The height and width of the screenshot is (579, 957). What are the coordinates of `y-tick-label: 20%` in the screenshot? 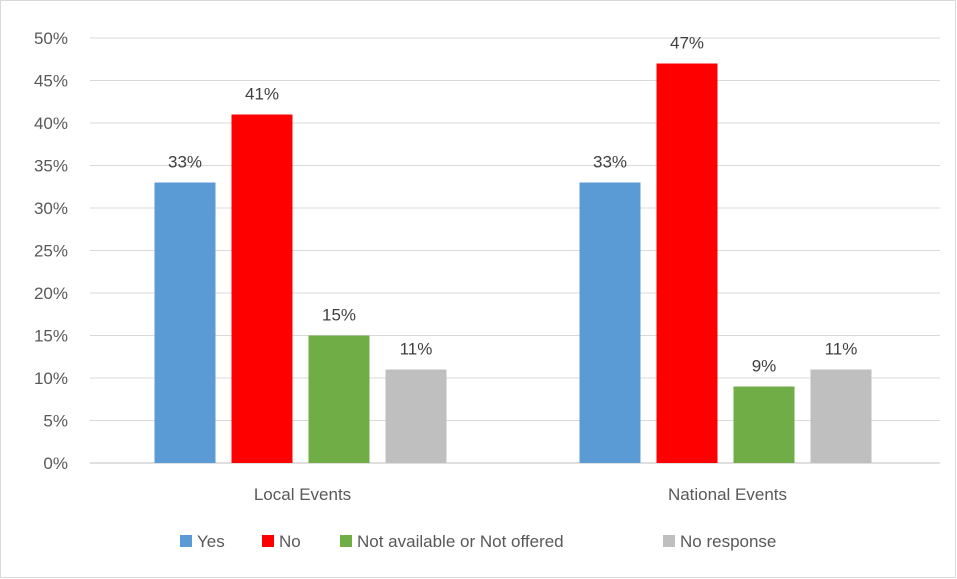 It's located at (51, 293).